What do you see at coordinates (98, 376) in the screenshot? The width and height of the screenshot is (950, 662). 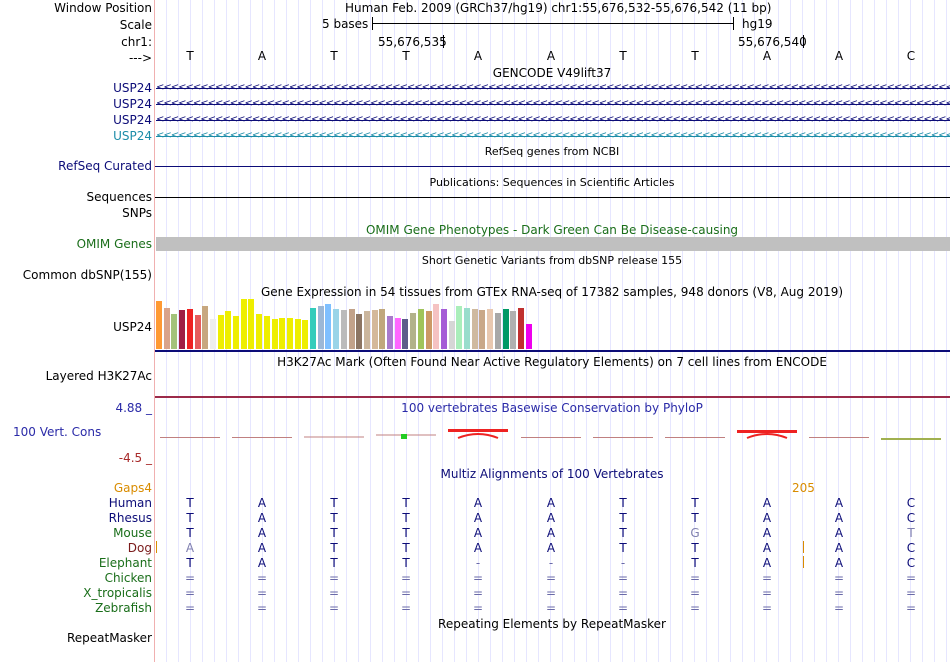 I see `h3k27ac-track-label: Layered H3K27Ac` at bounding box center [98, 376].